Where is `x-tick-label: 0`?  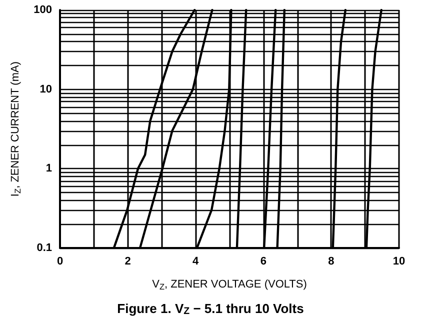 x-tick-label: 0 is located at coordinates (60, 262).